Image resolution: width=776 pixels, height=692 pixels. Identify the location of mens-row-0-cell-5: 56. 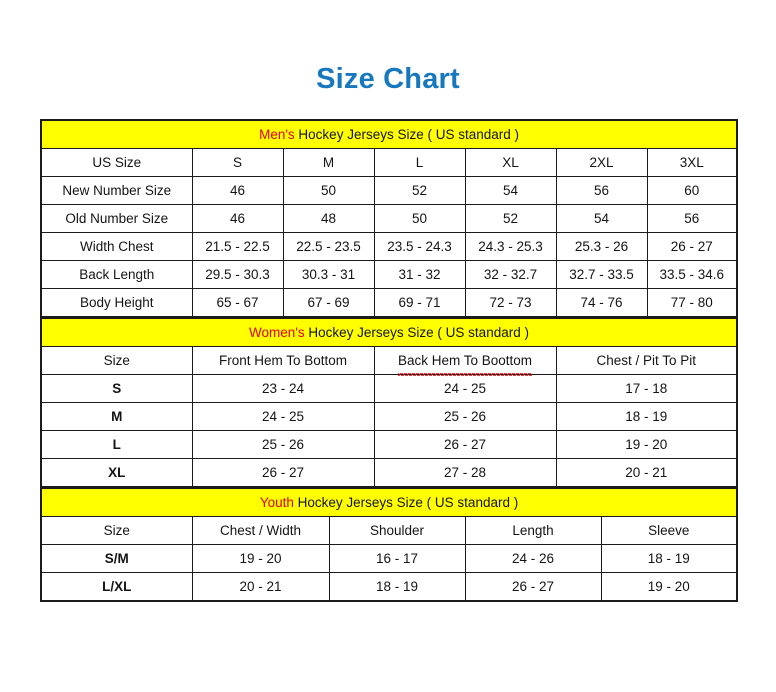
(601, 190).